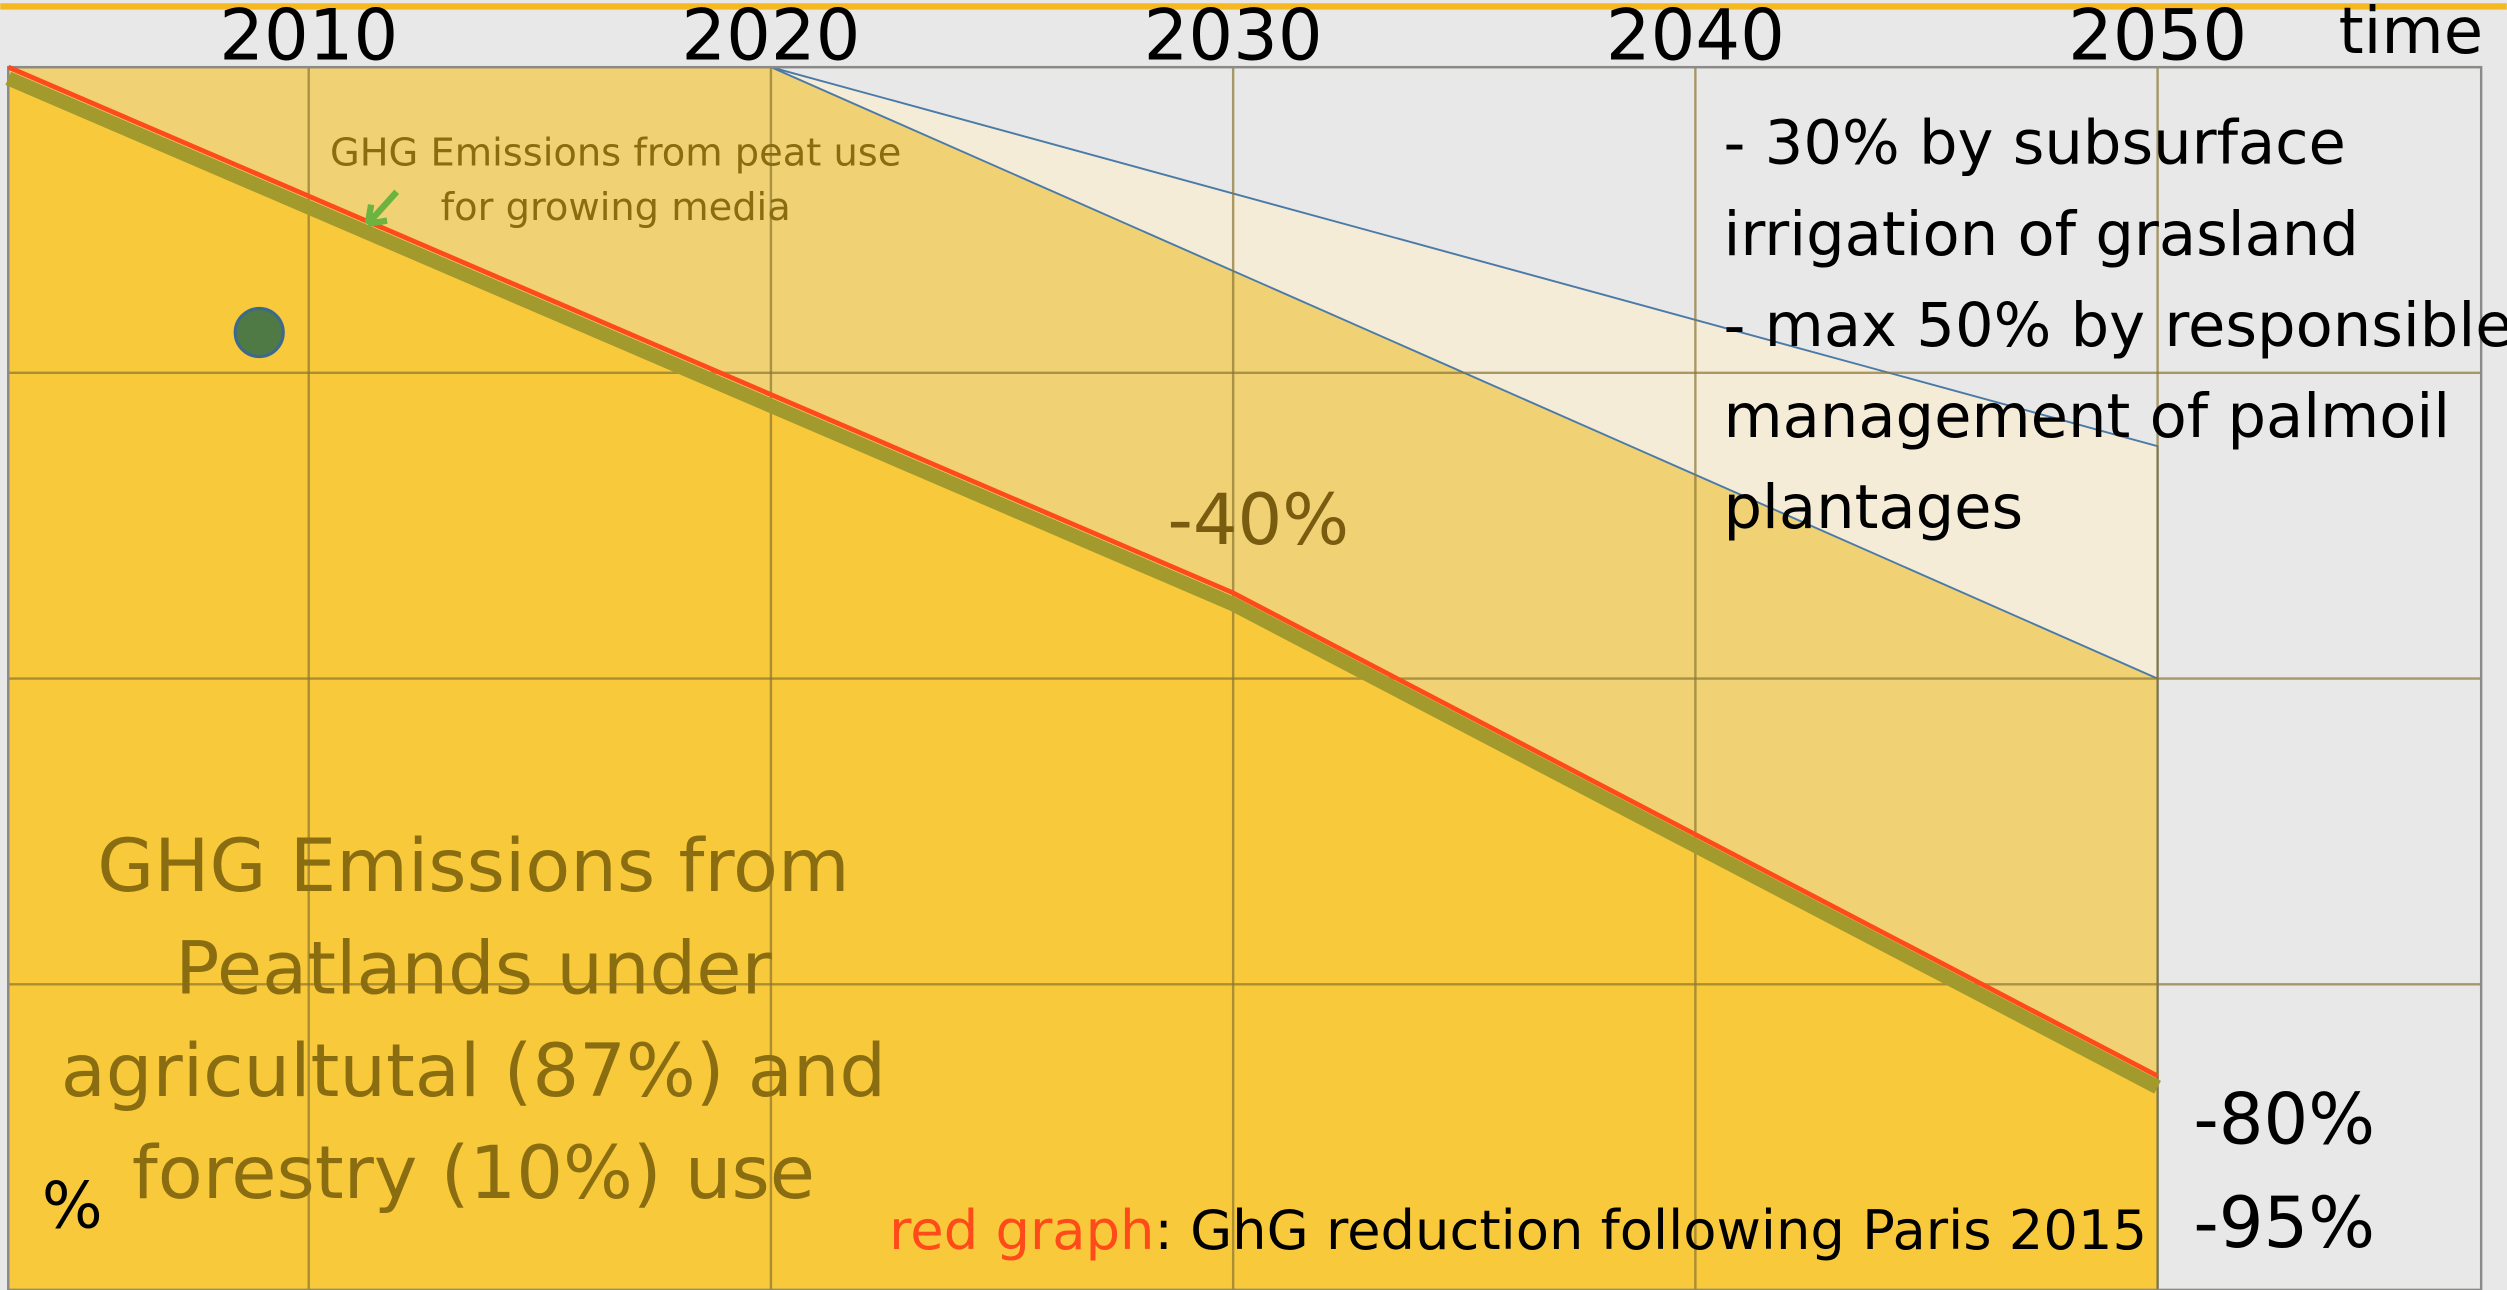  Describe the element at coordinates (259, 332) in the screenshot. I see `marker-dot` at that location.